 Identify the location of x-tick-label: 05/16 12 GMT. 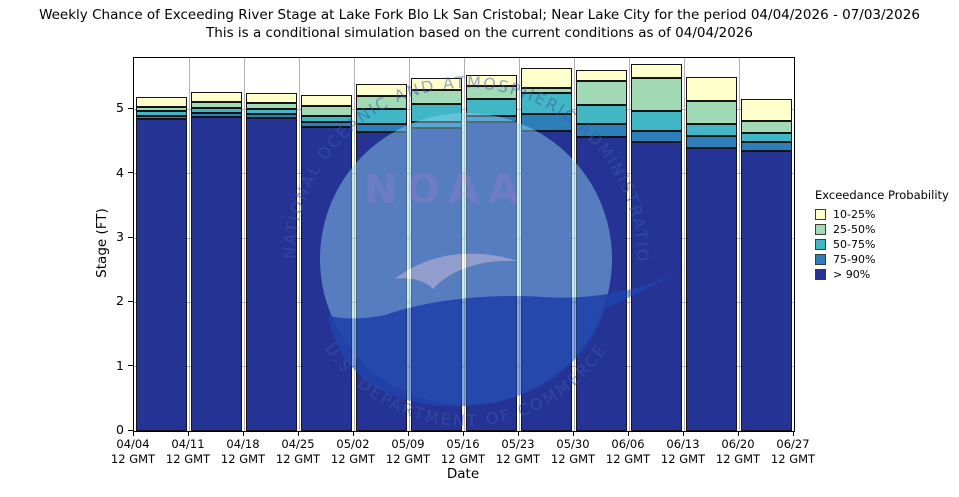
(463, 452).